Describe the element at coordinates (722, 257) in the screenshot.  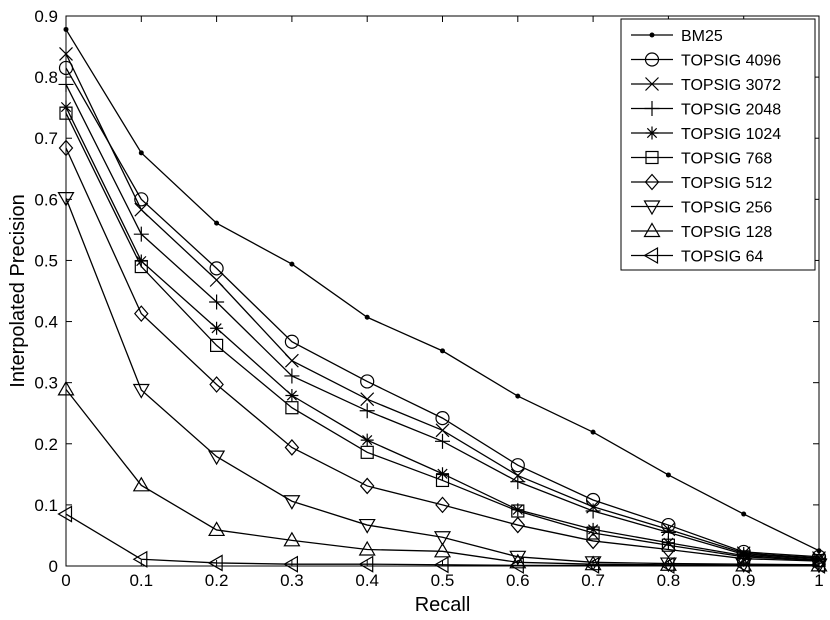
I see `legend-label: TOPSIG 64` at that location.